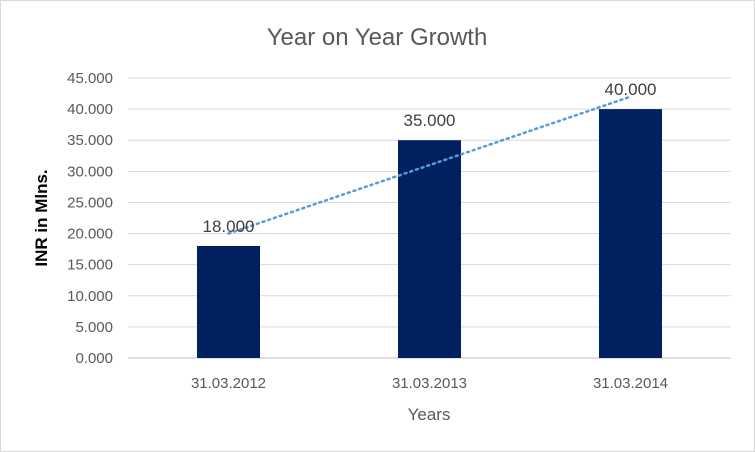 The height and width of the screenshot is (452, 755). I want to click on data-label: 35.000, so click(430, 120).